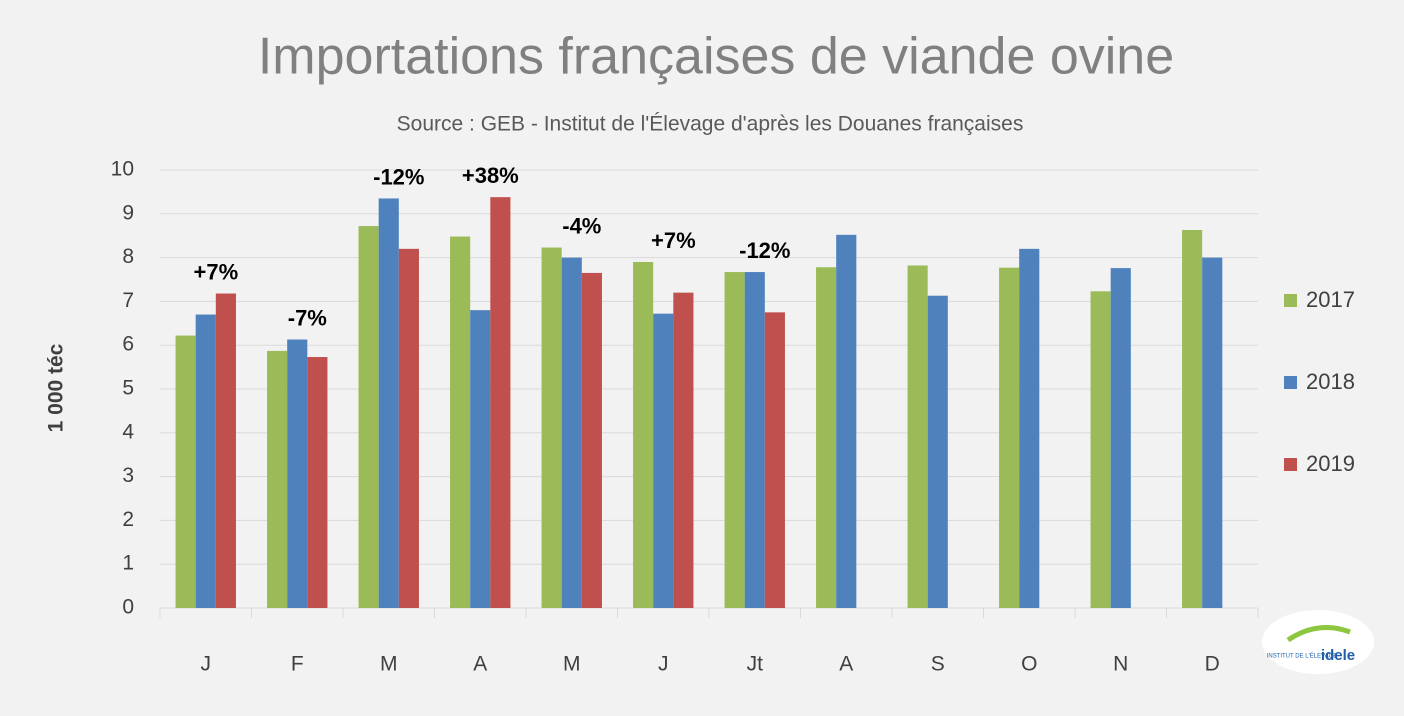 The width and height of the screenshot is (1404, 716). Describe the element at coordinates (56, 387) in the screenshot. I see `y-axis-label: 1 000 téc` at that location.